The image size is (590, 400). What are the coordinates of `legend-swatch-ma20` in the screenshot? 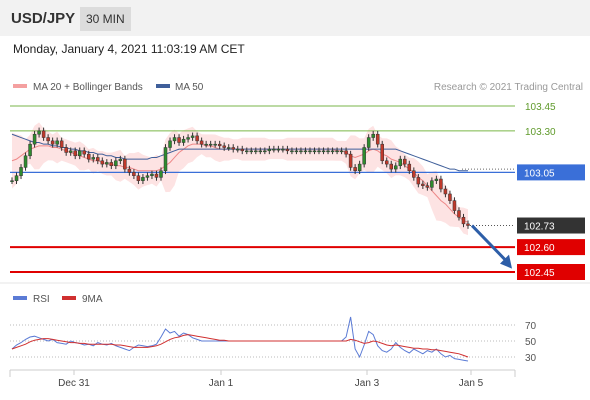 It's located at (20, 86).